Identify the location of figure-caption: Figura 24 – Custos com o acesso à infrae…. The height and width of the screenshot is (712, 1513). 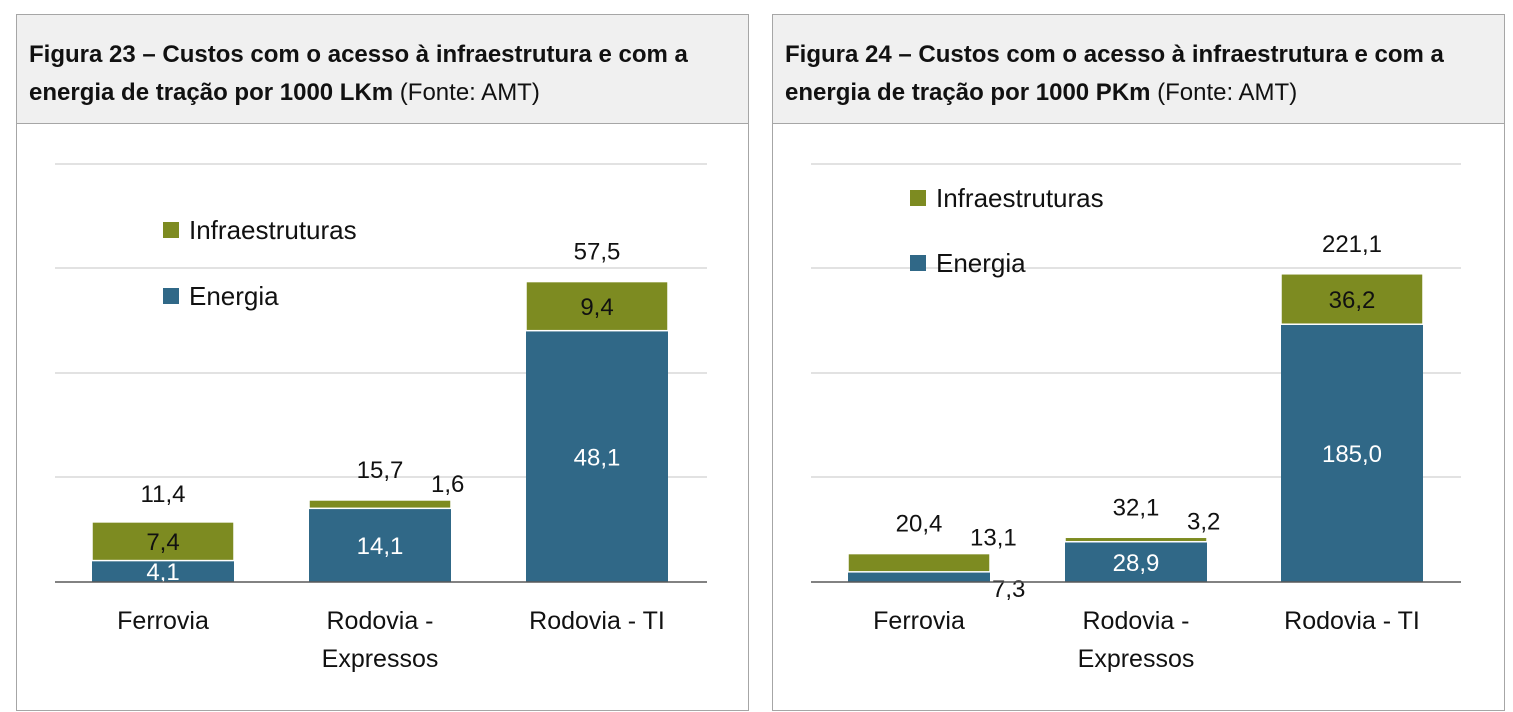
(1138, 69).